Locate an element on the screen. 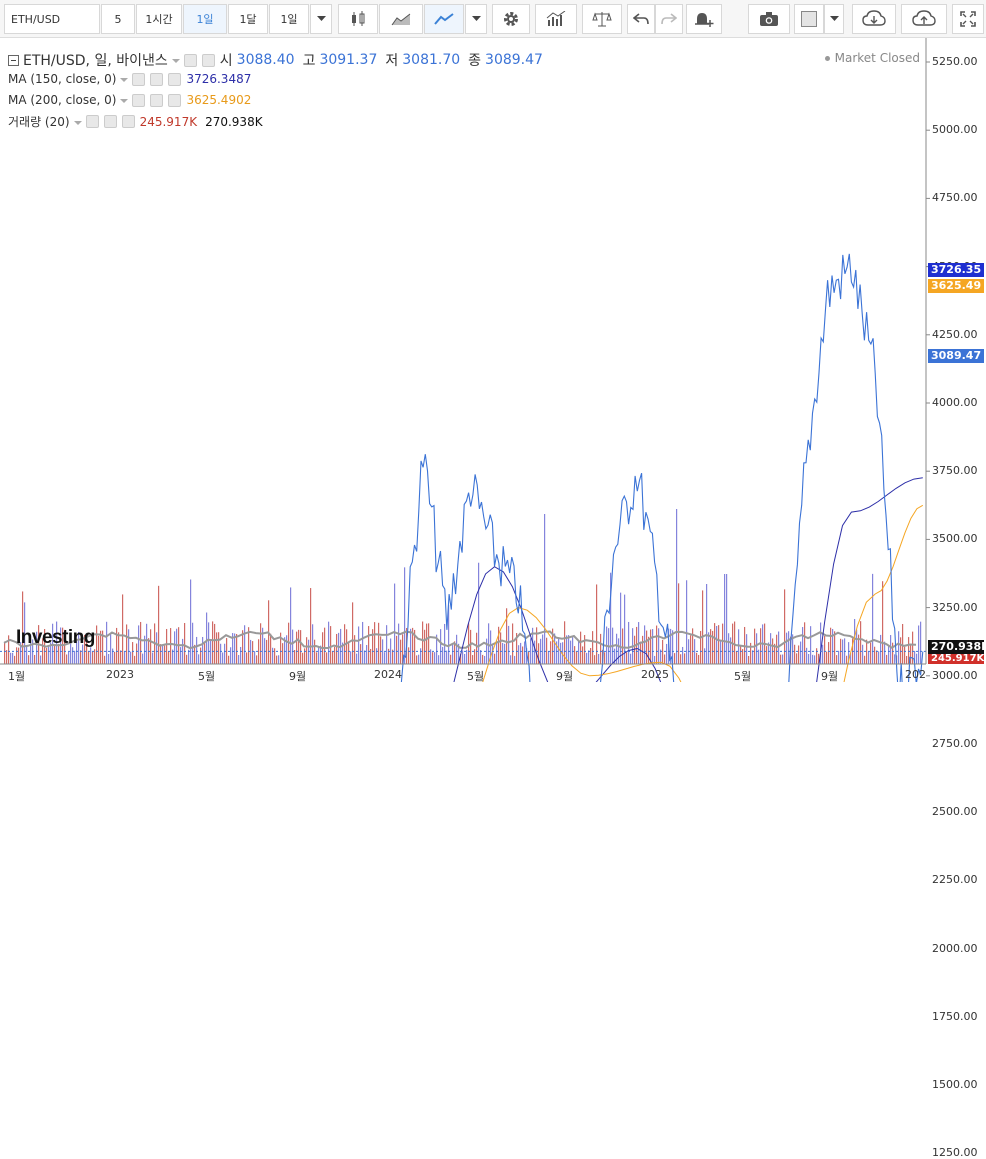 This screenshot has height=1159, width=986. interval-5-label: 5 is located at coordinates (118, 19).